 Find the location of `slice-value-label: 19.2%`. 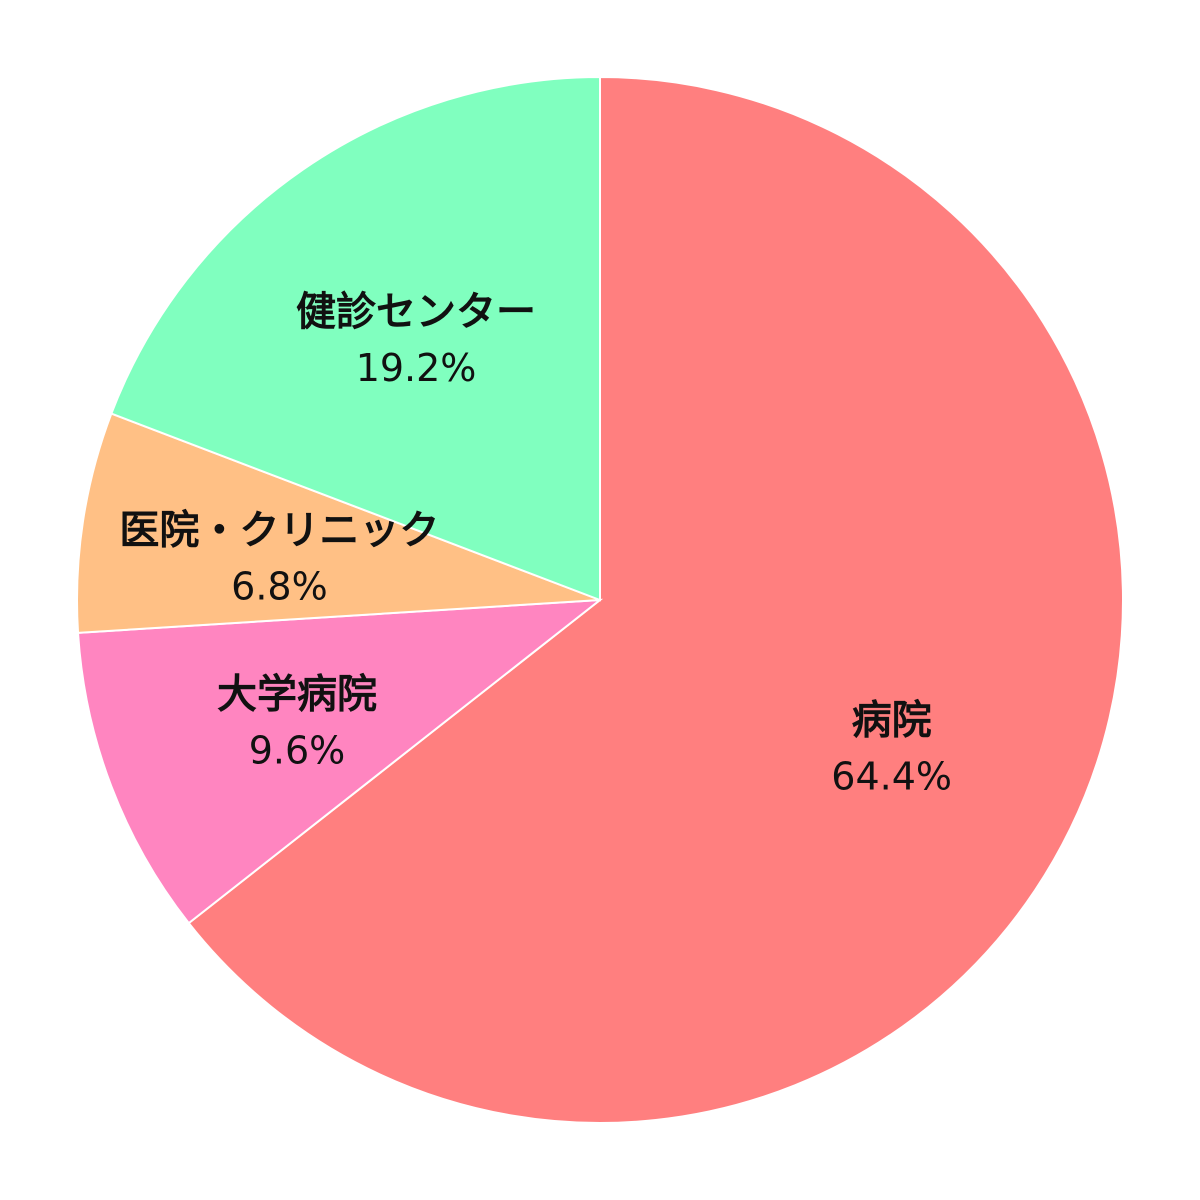

slice-value-label: 19.2% is located at coordinates (416, 368).